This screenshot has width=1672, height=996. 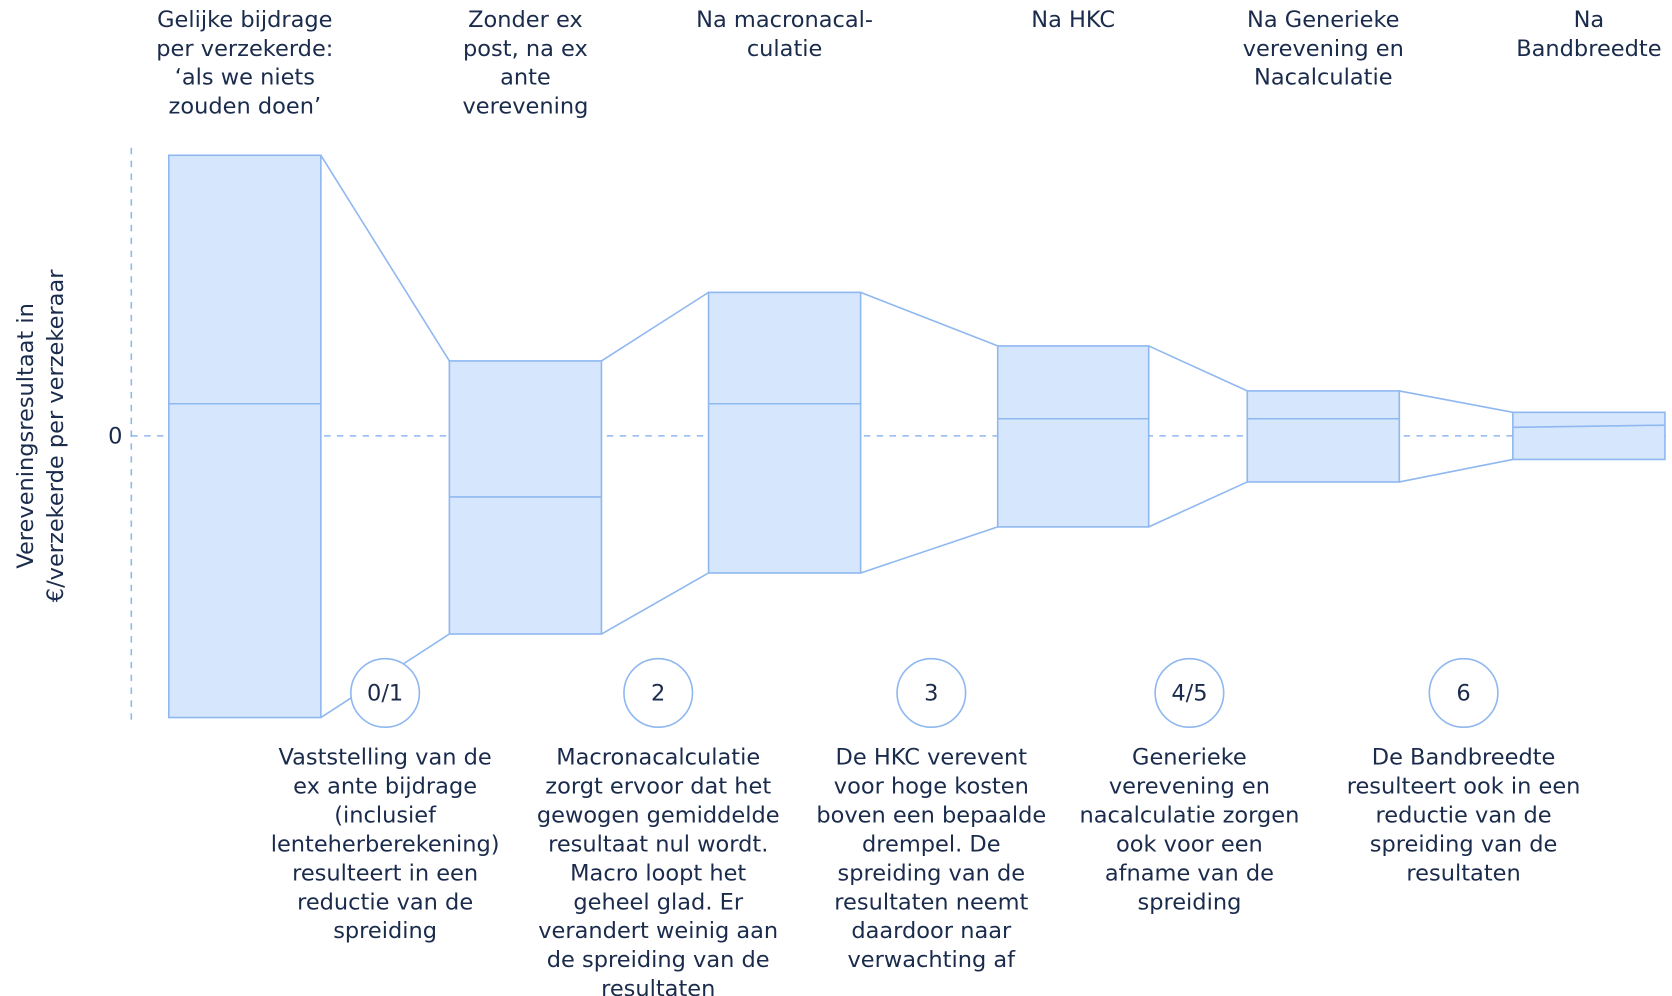 What do you see at coordinates (931, 844) in the screenshot?
I see `step-description: drempel. De` at bounding box center [931, 844].